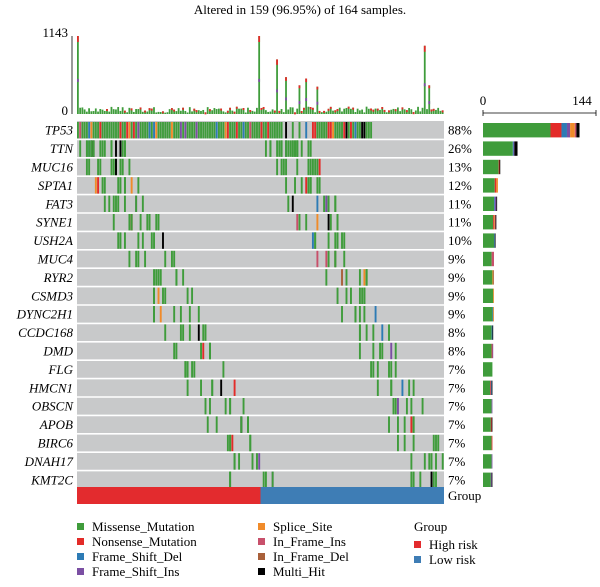 This screenshot has width=600, height=587. What do you see at coordinates (257, 461) in the screenshot?
I see `mutation-cell-dnah17` at bounding box center [257, 461].